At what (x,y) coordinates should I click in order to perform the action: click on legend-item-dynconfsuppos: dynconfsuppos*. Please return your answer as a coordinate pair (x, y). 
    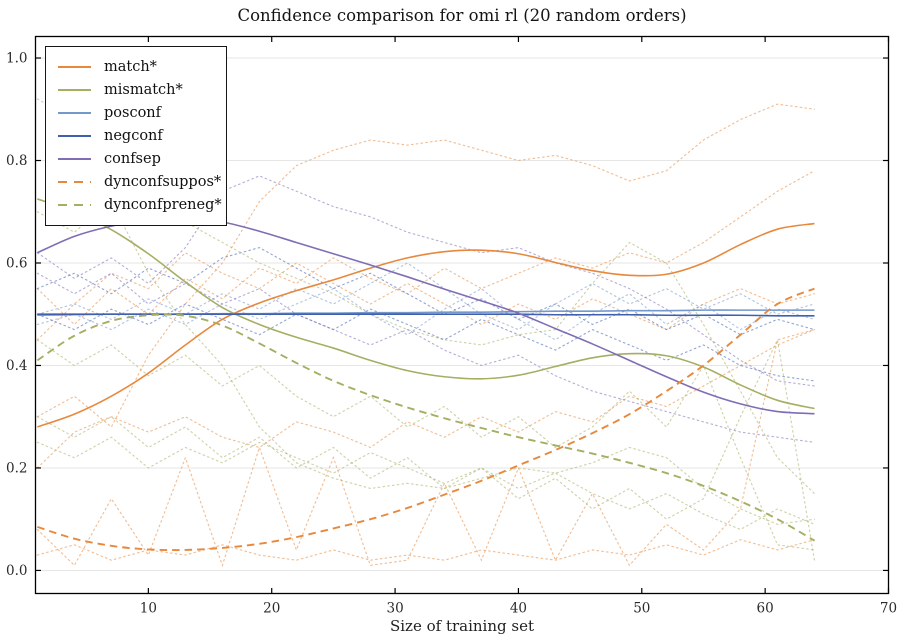
    Looking at the image, I should click on (139, 182).